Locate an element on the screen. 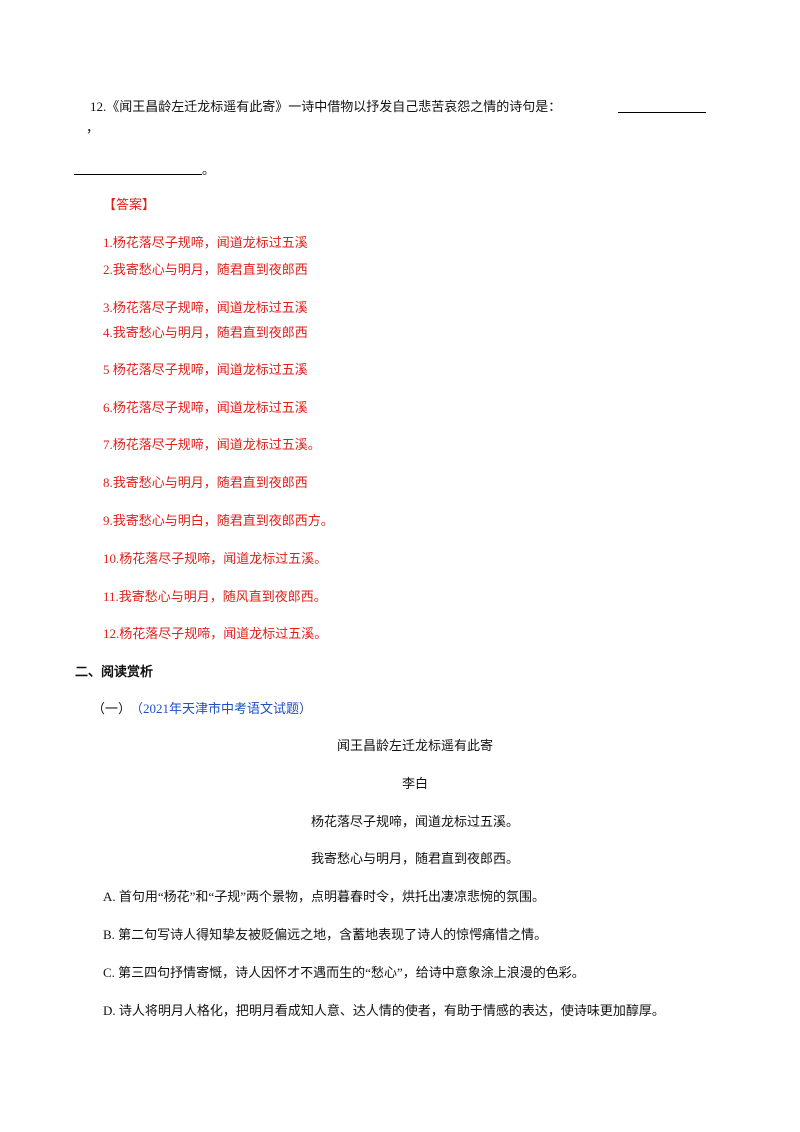 The width and height of the screenshot is (800, 1132). answer-item: 1.杨花落尽子规啼，闻道龙标过五溪 is located at coordinates (205, 242).